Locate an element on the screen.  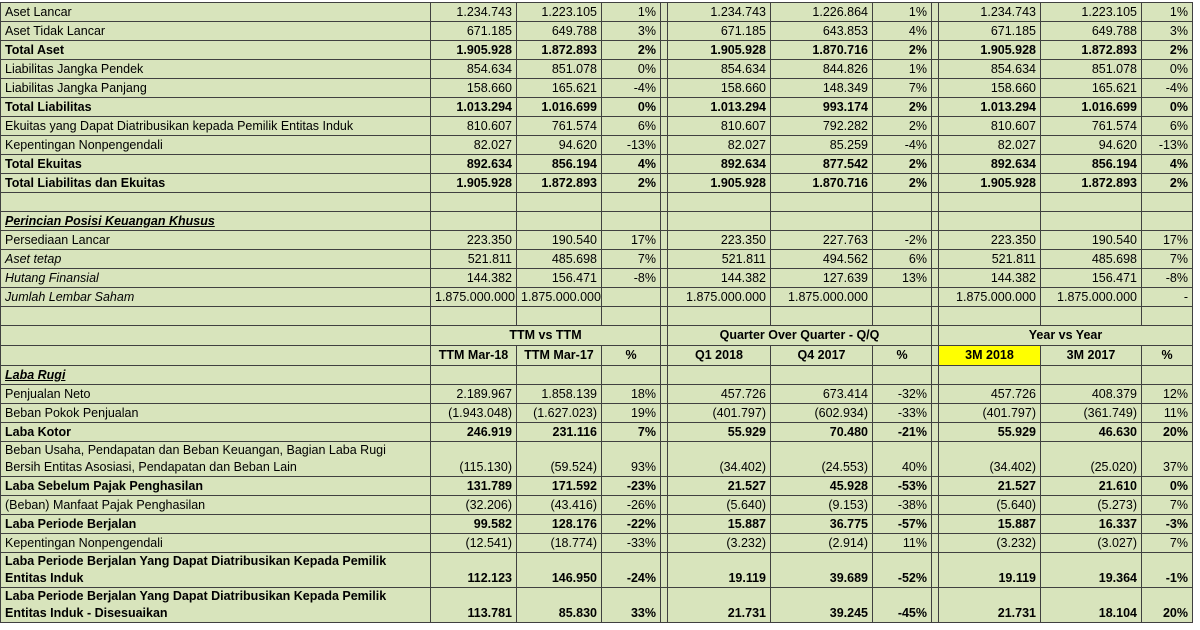
cell-value: 165.621 is located at coordinates (1091, 88).